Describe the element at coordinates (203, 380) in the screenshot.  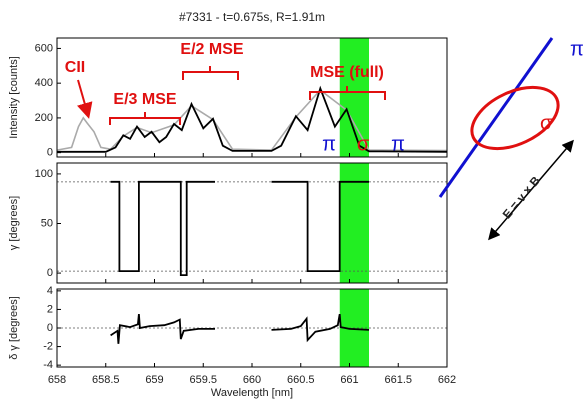
I see `x-tick-label: 659.5` at that location.